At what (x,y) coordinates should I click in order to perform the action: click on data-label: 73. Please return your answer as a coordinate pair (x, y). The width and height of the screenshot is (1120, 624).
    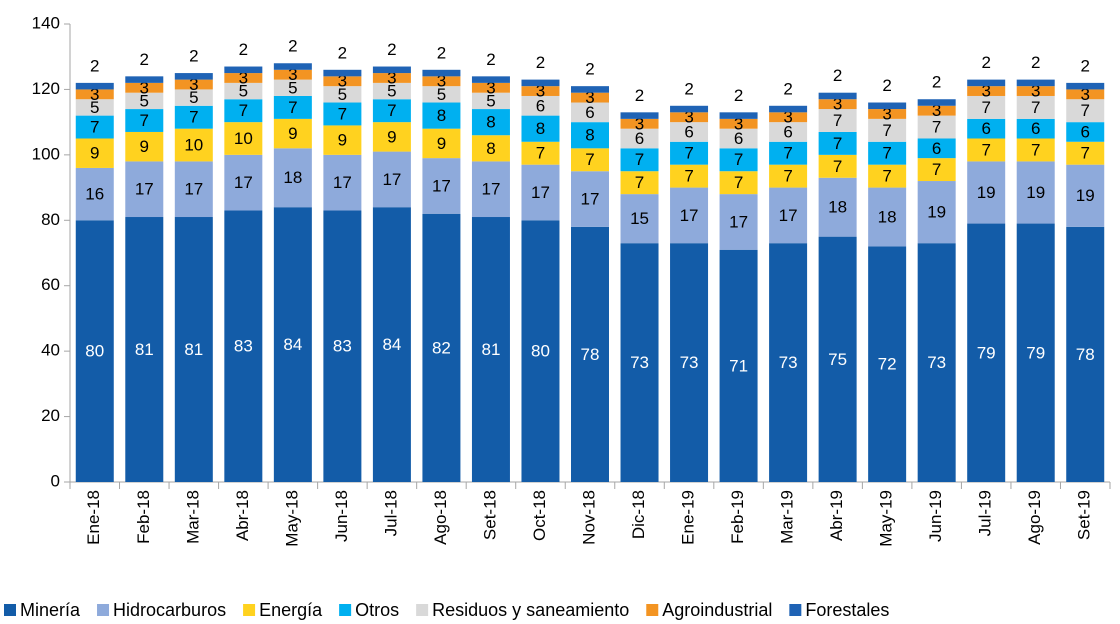
    Looking at the image, I should click on (788, 362).